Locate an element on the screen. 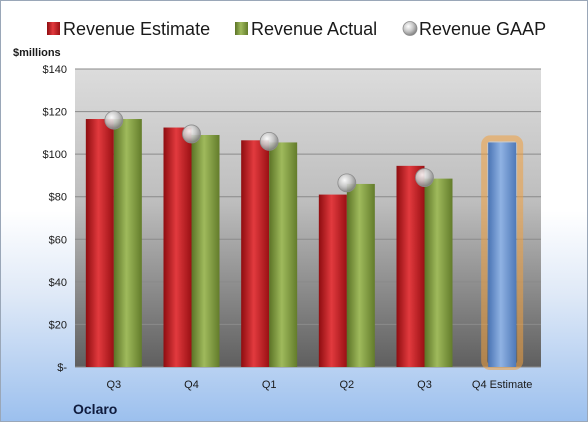  x-tick-label: Q4 is located at coordinates (191, 385).